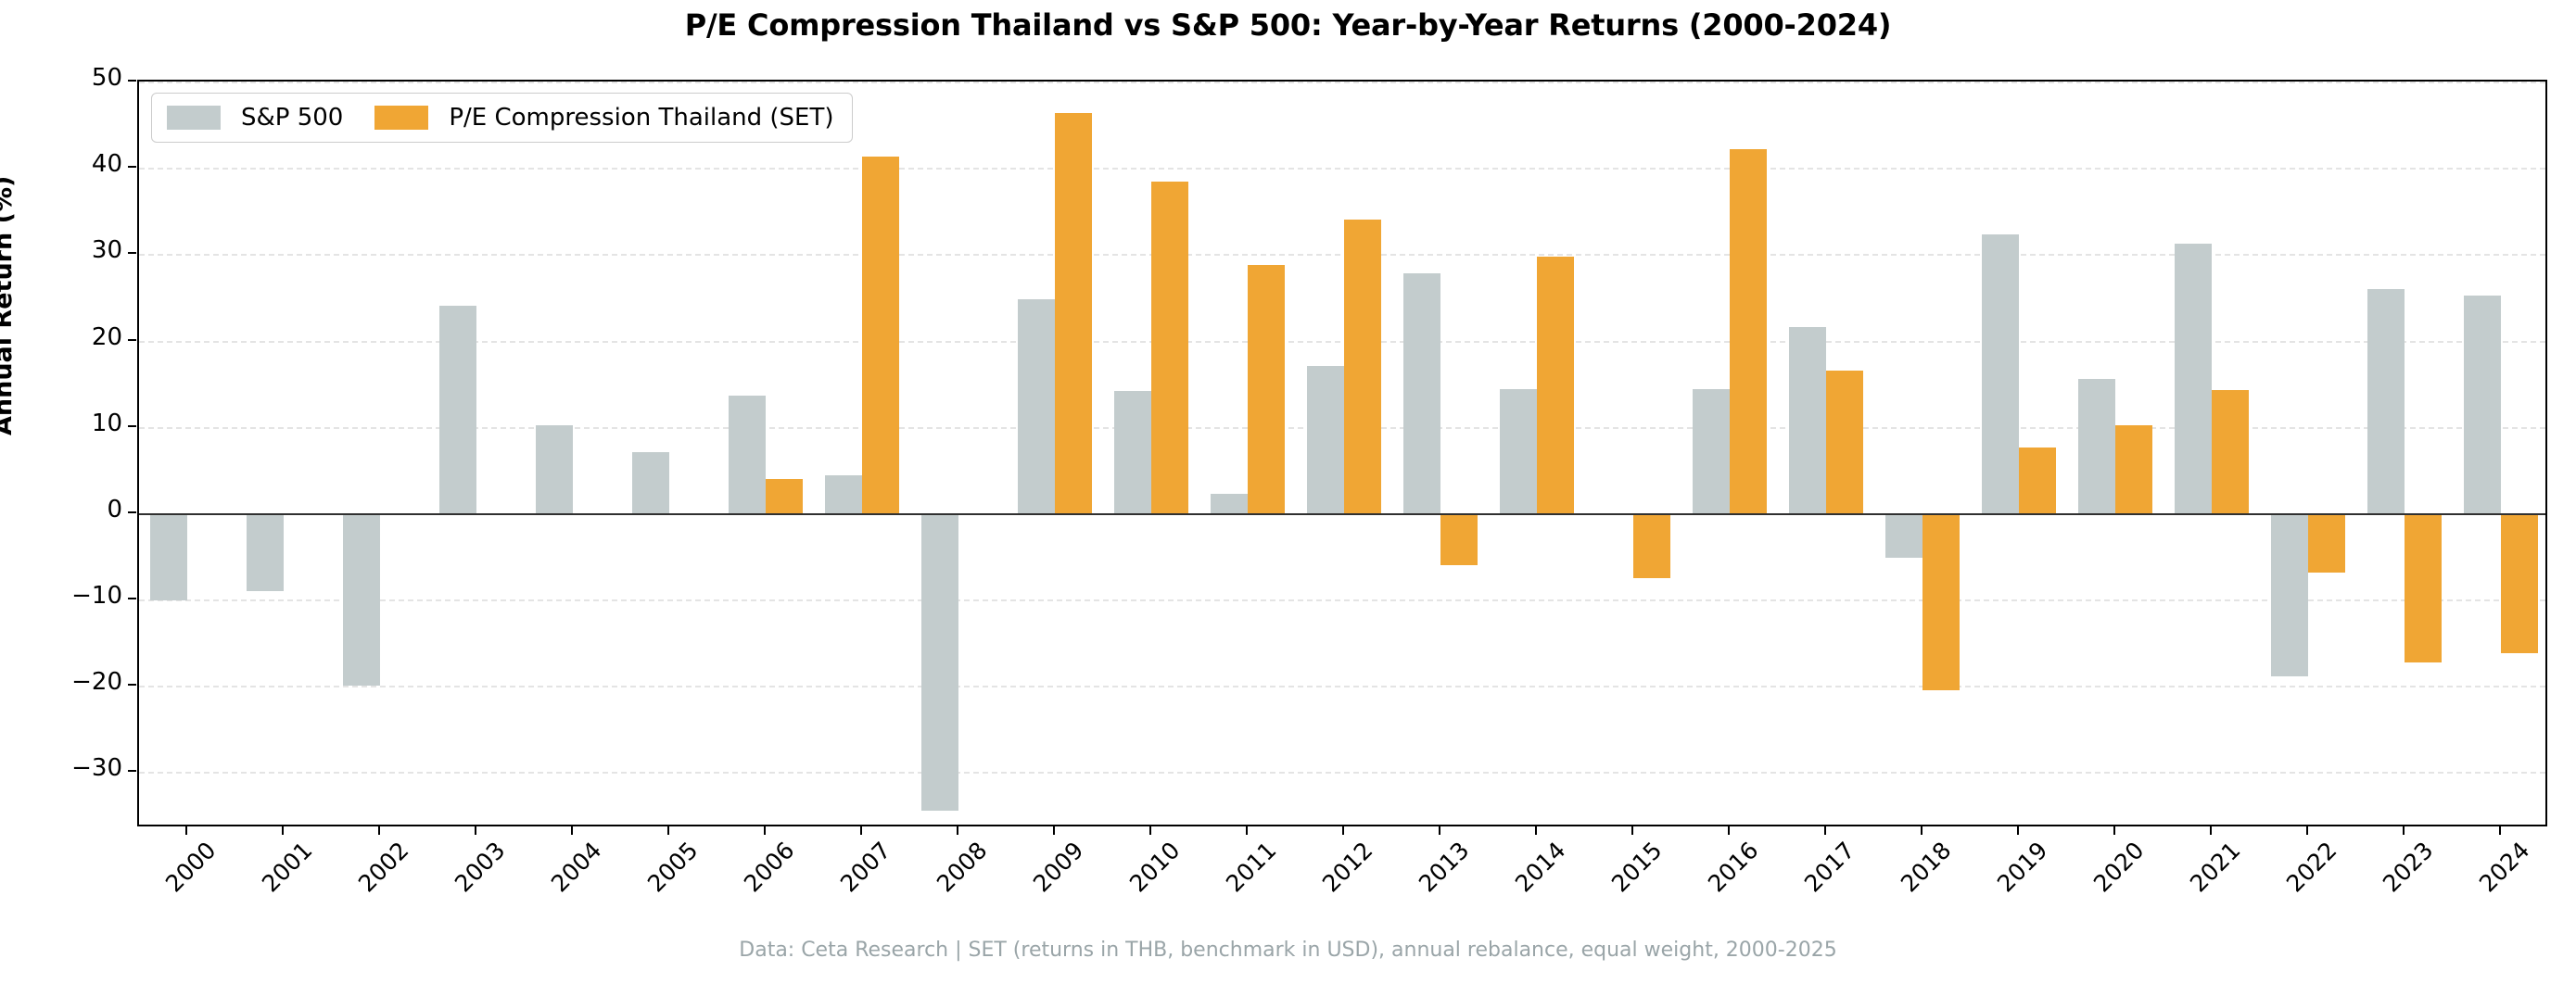  Describe the element at coordinates (2483, 404) in the screenshot. I see `bar-2024-sp500` at that location.